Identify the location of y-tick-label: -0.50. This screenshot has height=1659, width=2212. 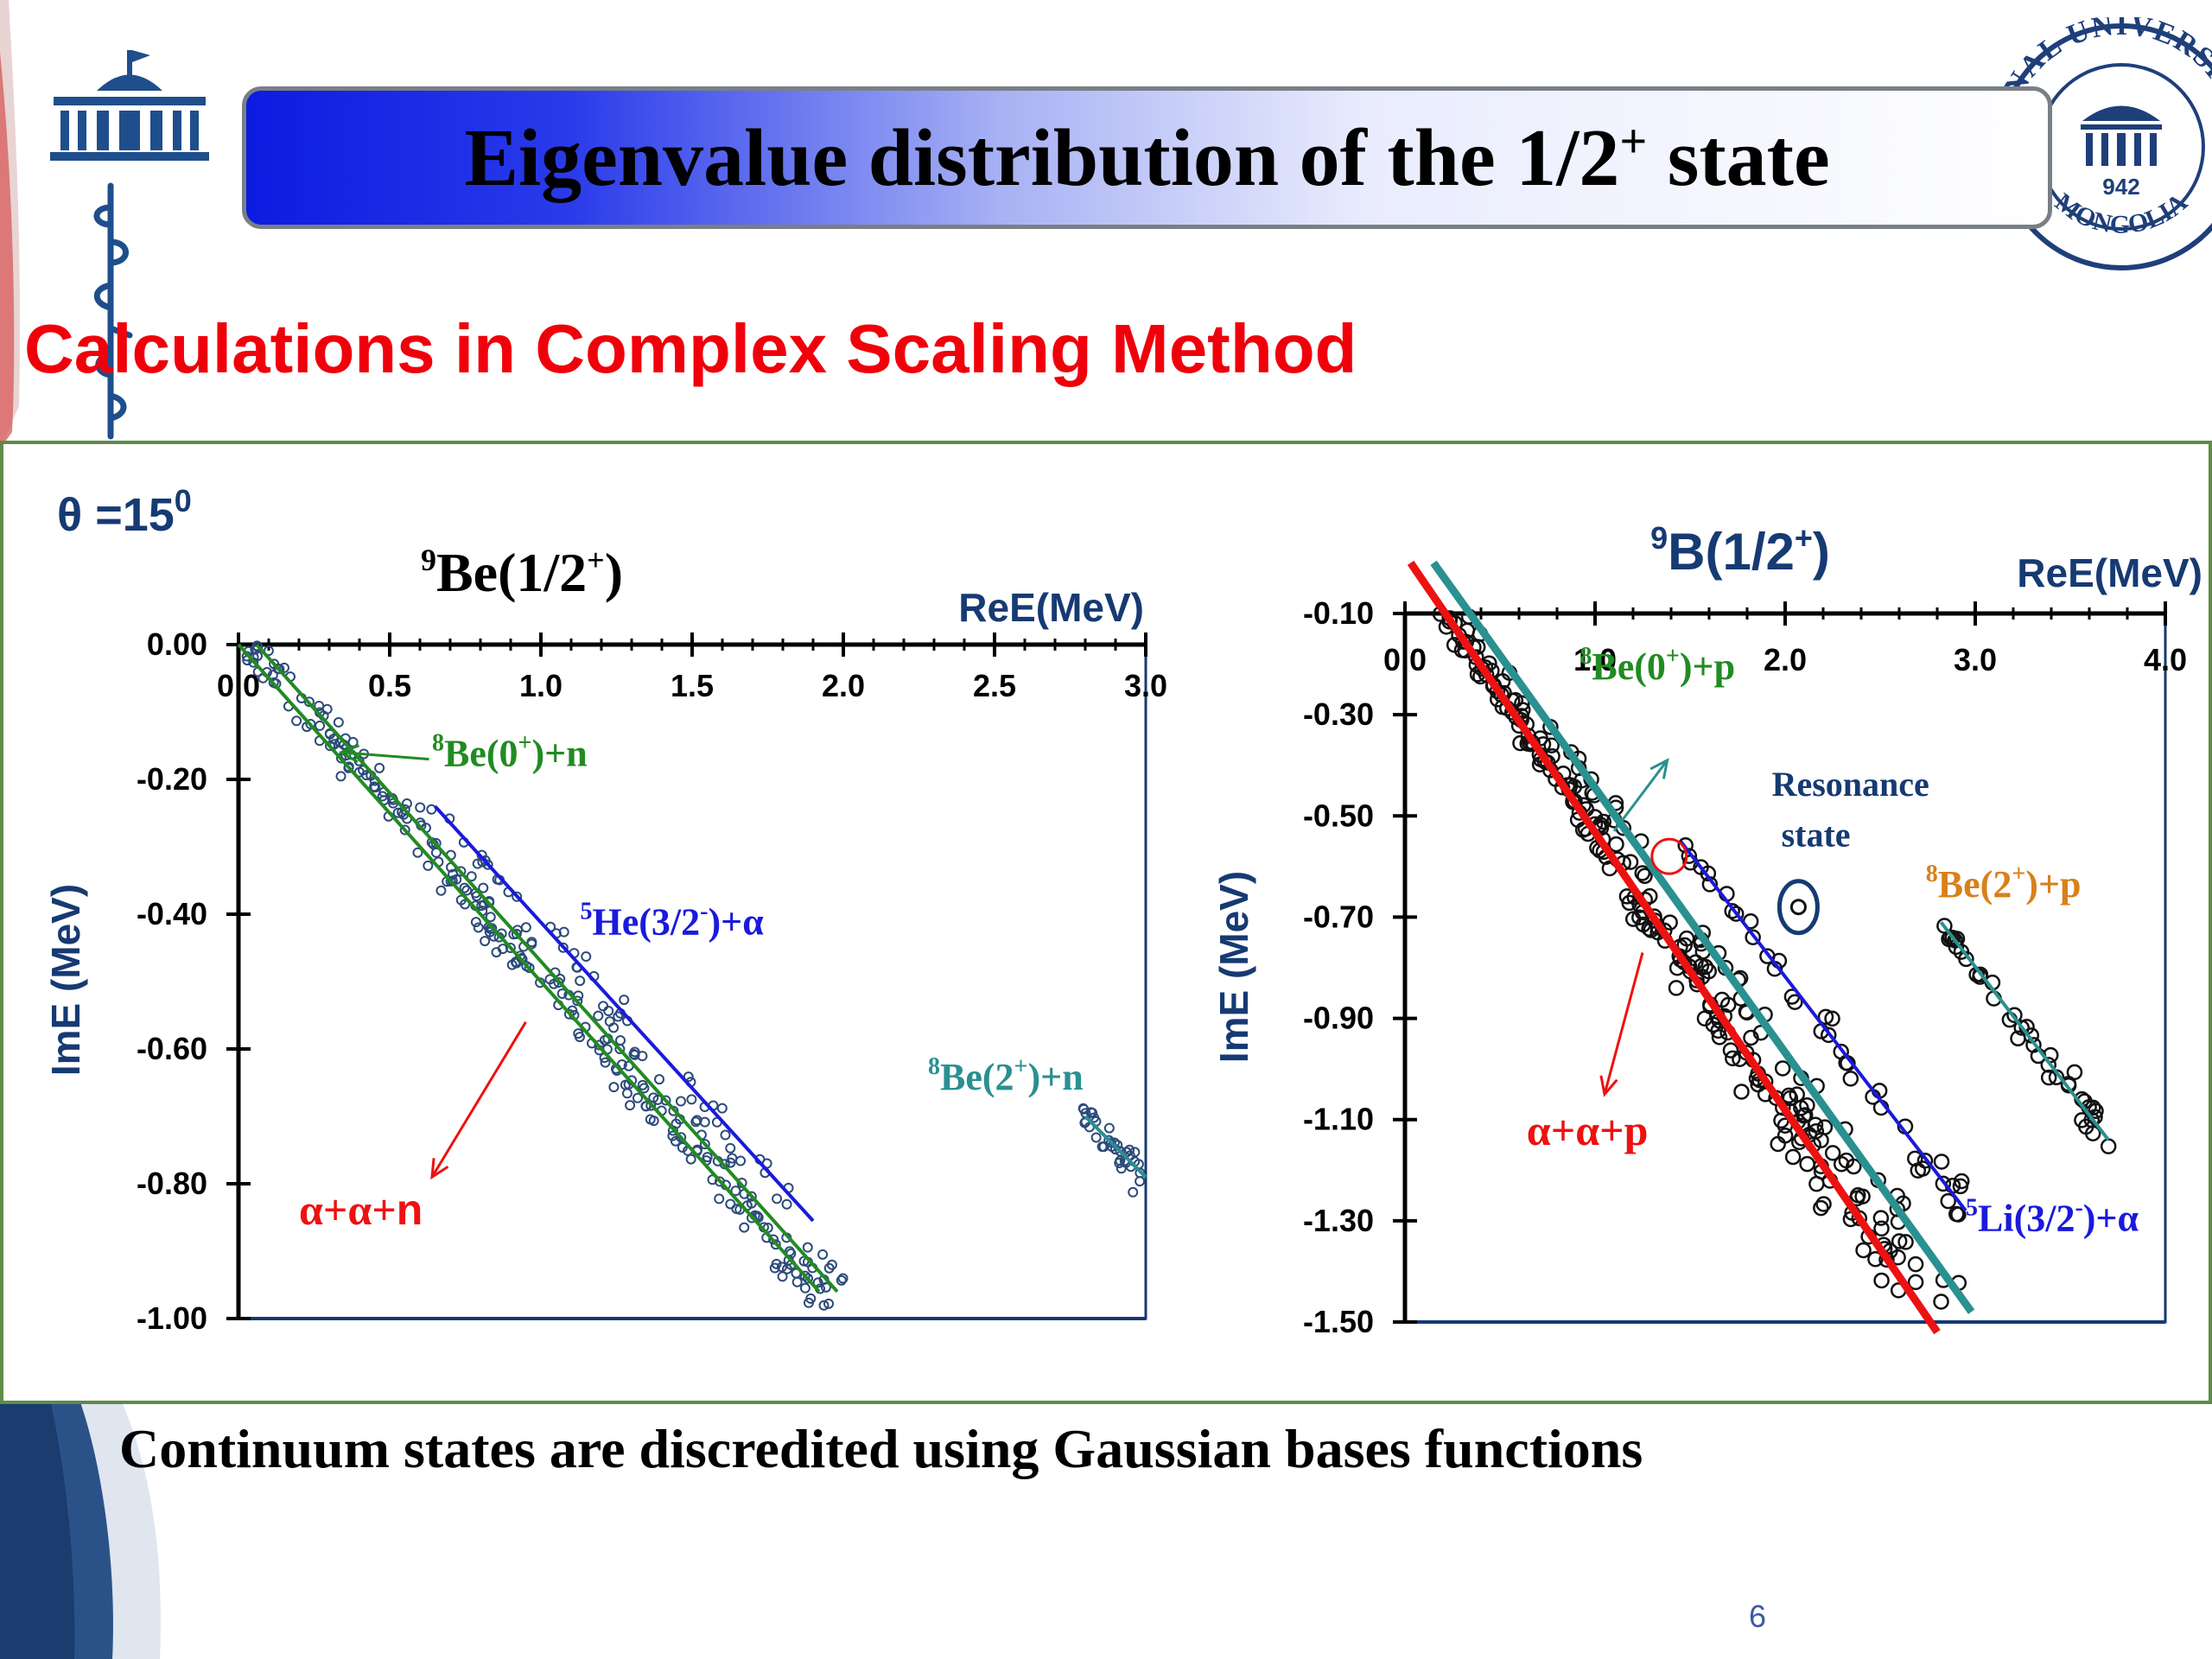
(1338, 815).